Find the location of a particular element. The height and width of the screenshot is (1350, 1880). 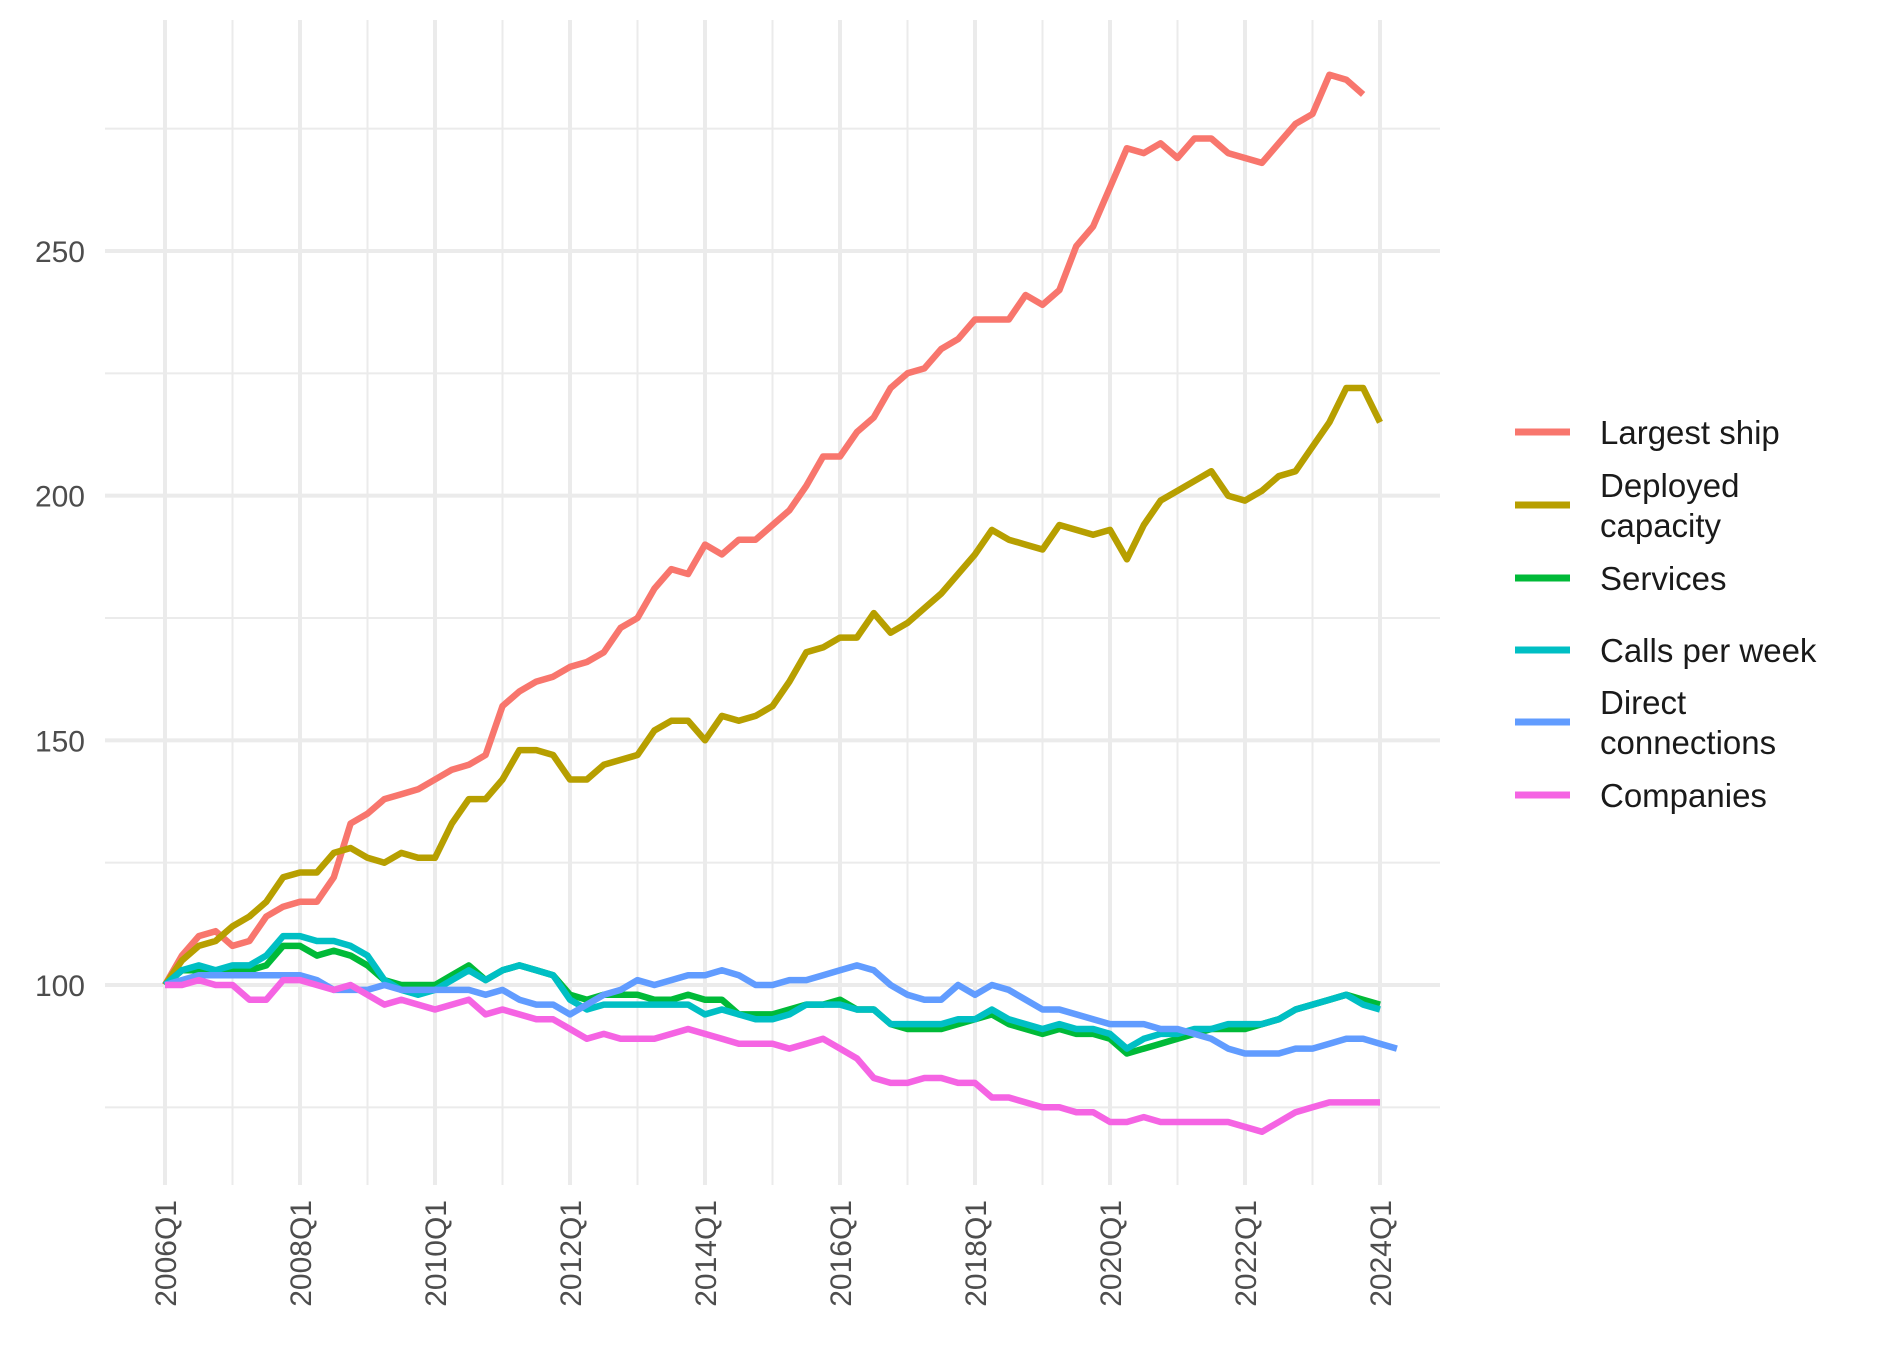

legend-label: Direct connections is located at coordinates (1688, 722).